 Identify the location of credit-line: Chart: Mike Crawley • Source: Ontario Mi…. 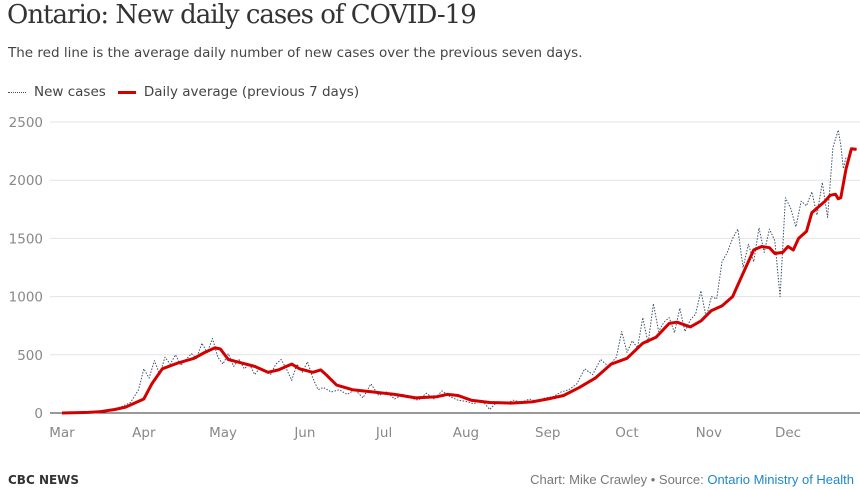
(692, 479).